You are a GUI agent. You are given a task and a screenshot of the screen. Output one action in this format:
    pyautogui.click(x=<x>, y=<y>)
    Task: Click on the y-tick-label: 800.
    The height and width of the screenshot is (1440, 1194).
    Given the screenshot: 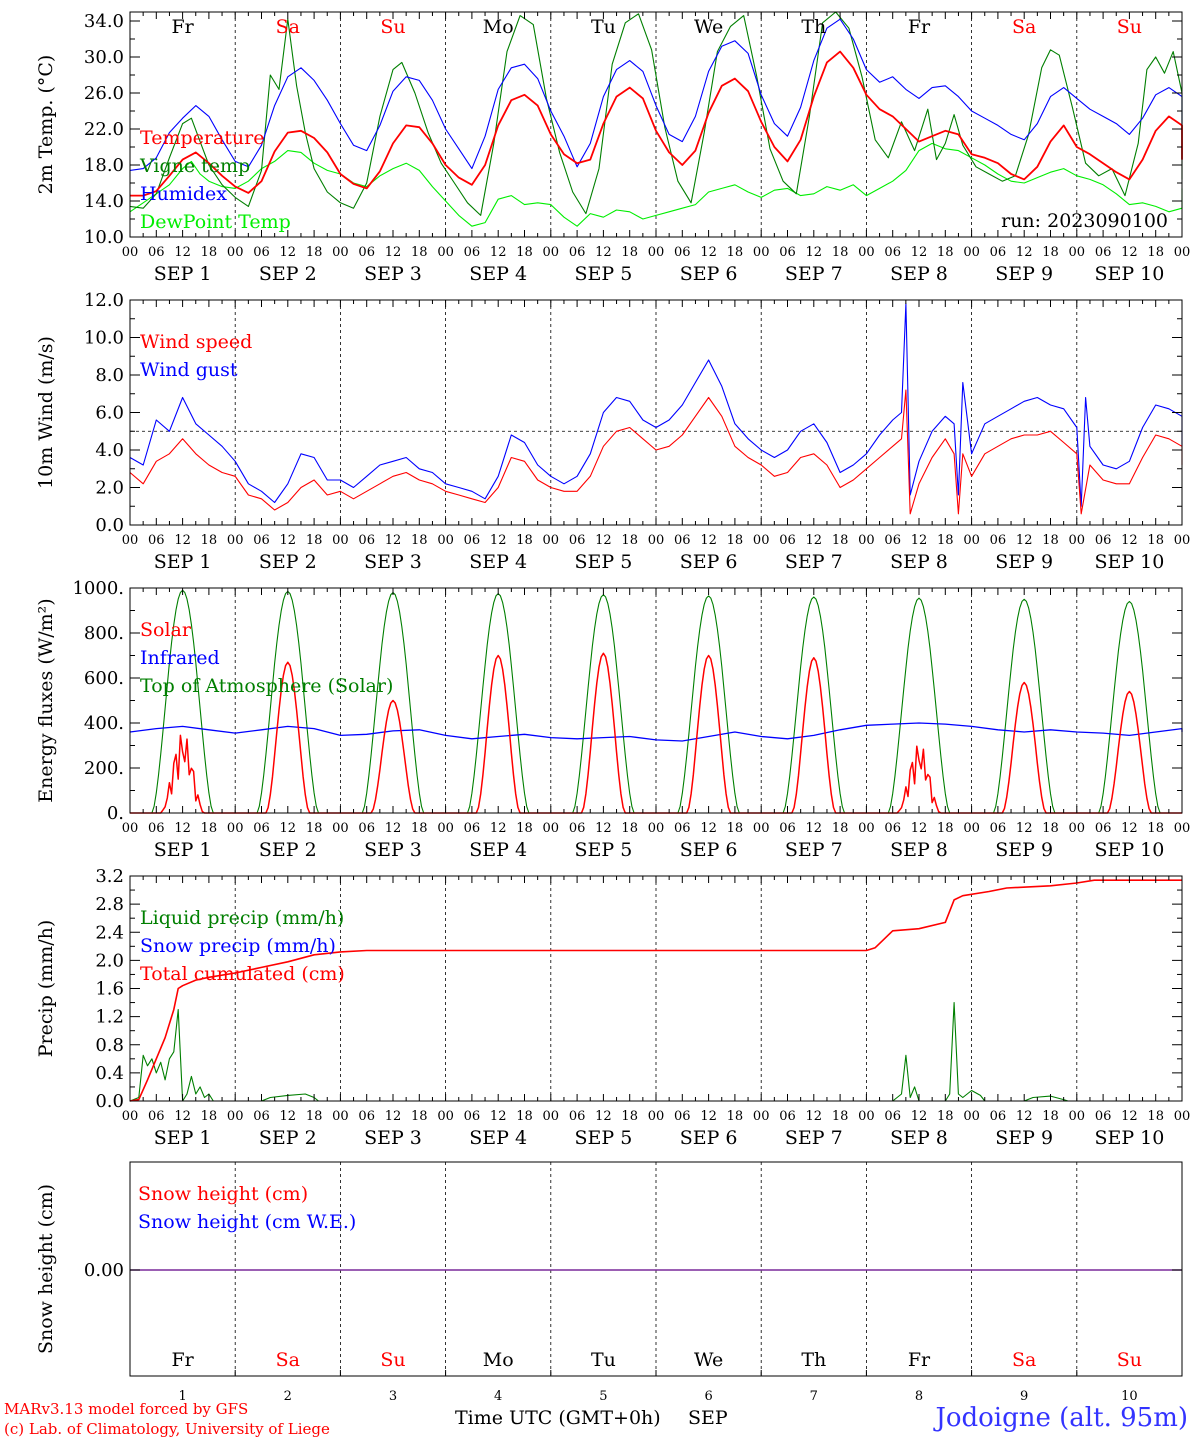 What is the action you would take?
    pyautogui.click(x=104, y=633)
    